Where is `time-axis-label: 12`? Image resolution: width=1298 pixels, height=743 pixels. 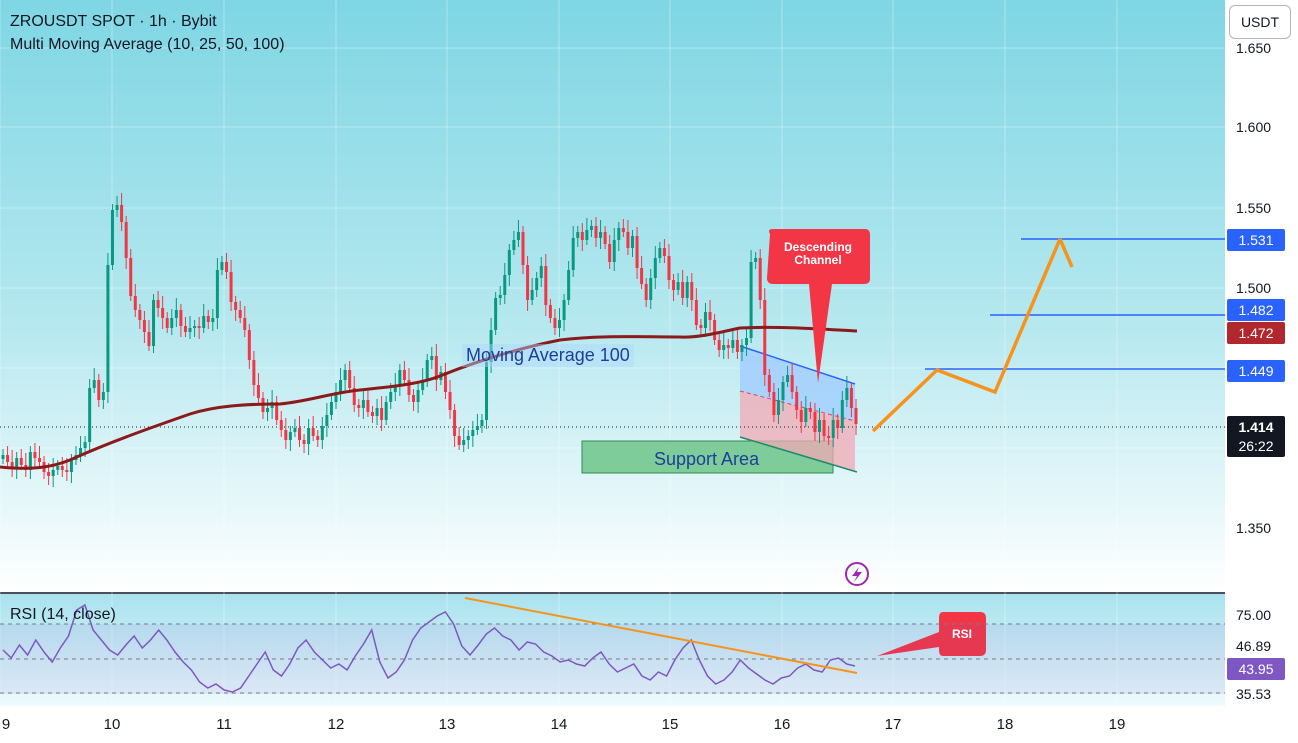
time-axis-label: 12 is located at coordinates (336, 724).